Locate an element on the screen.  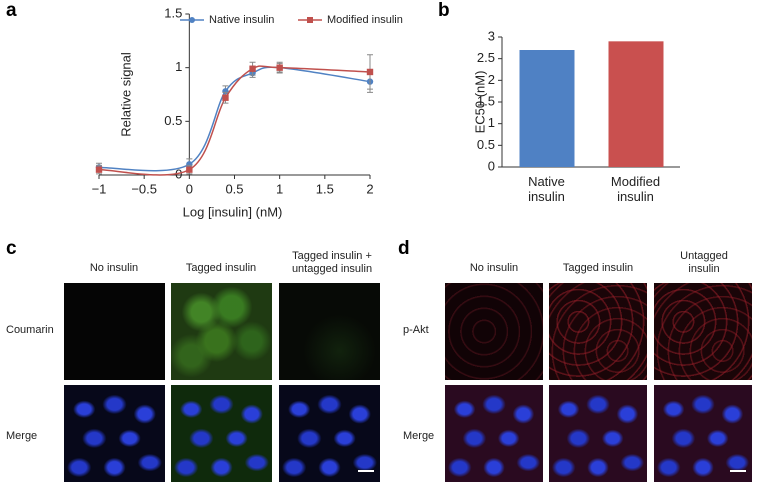
x-tick-label: −1 is located at coordinates (99, 188).